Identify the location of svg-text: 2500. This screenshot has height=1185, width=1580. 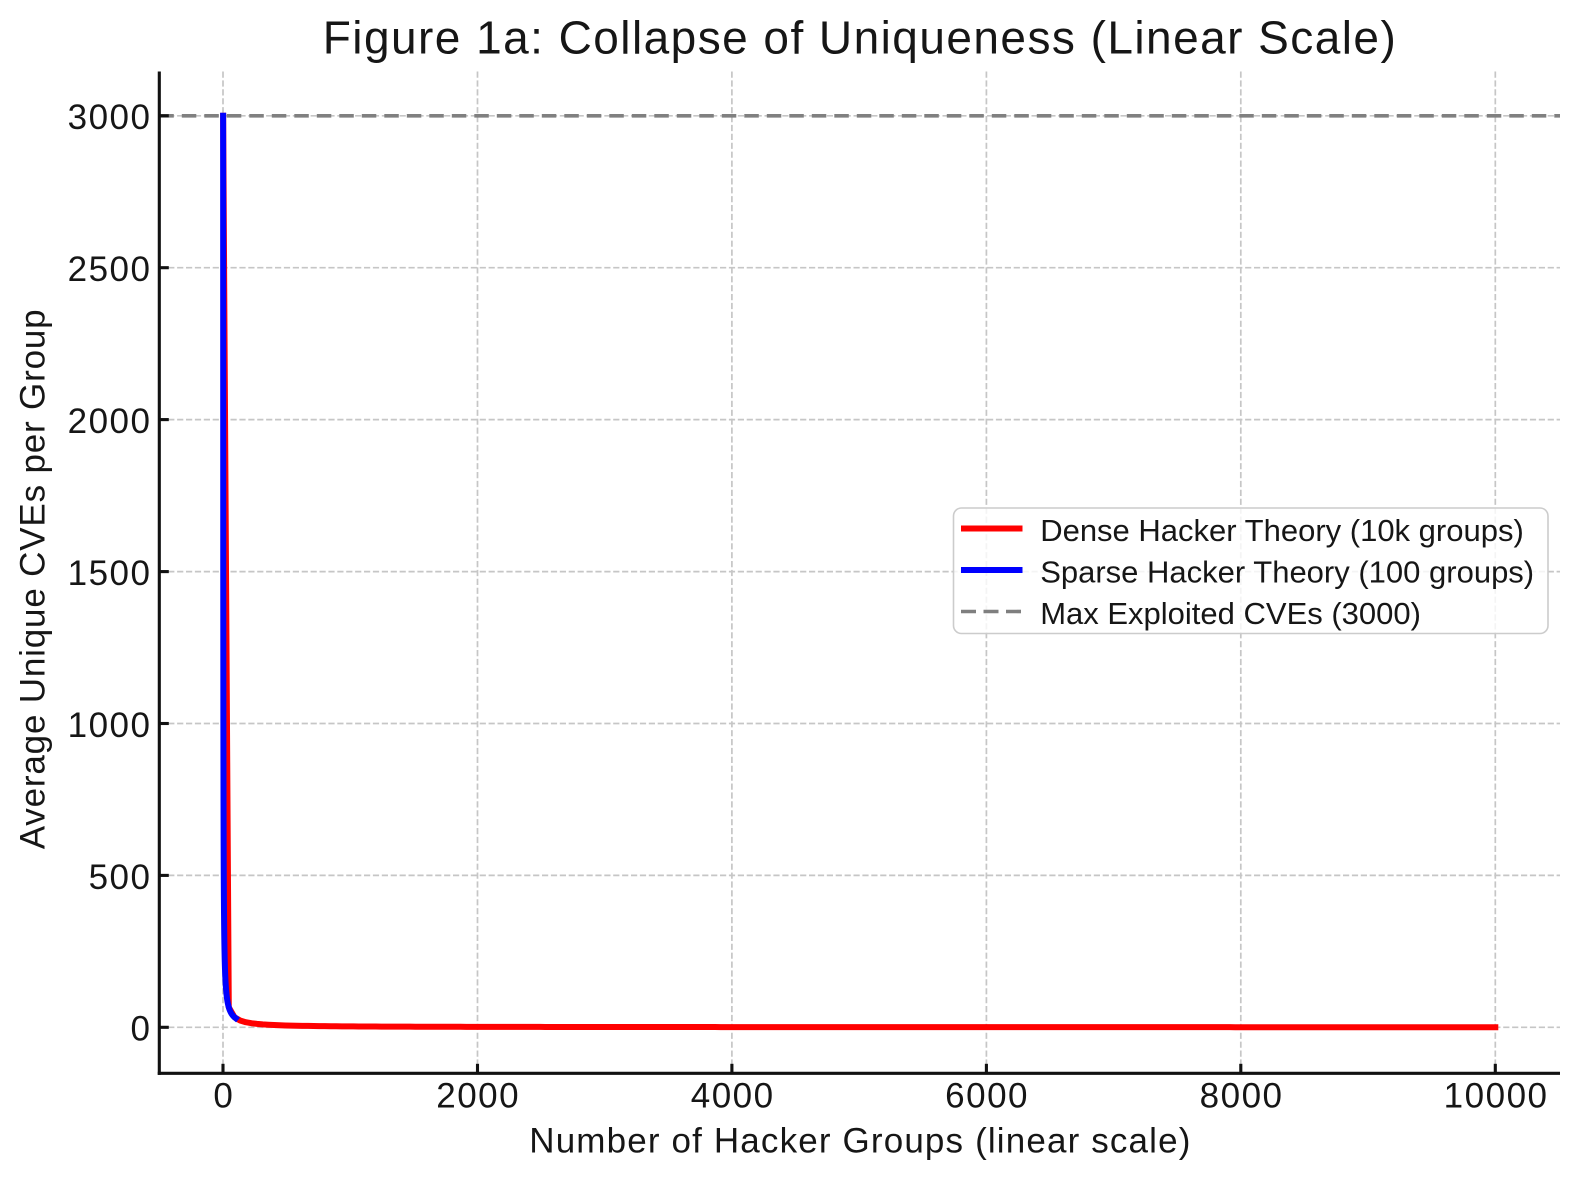
(110, 269).